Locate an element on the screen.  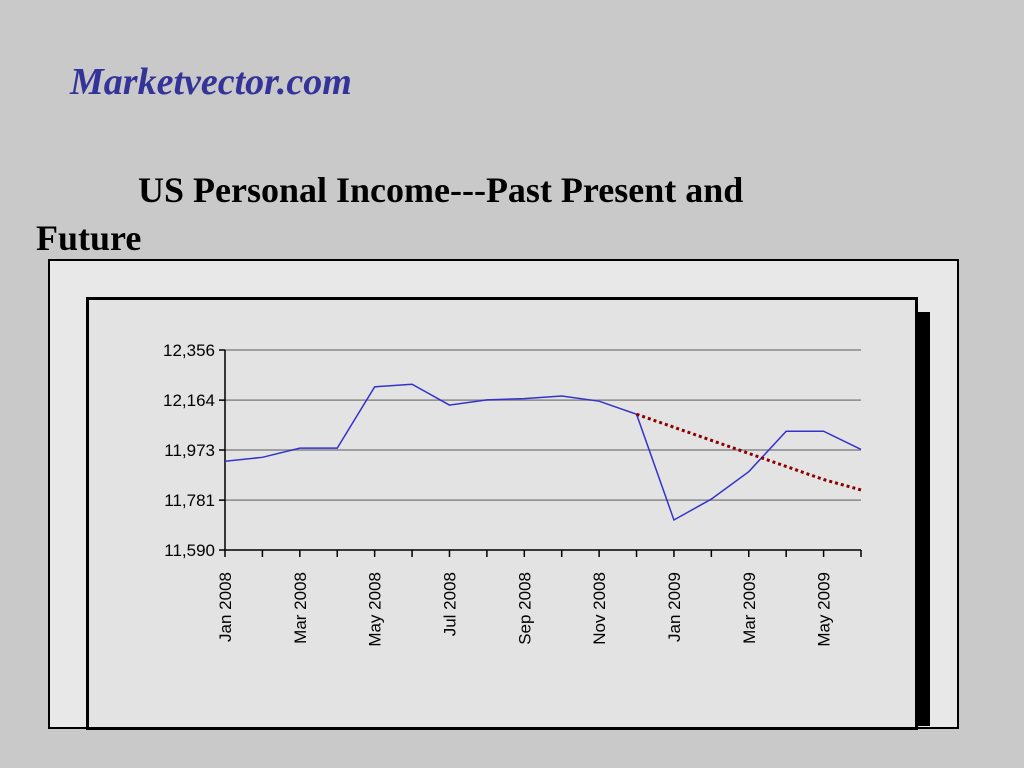
y-tick-label: 12,164 is located at coordinates (189, 400).